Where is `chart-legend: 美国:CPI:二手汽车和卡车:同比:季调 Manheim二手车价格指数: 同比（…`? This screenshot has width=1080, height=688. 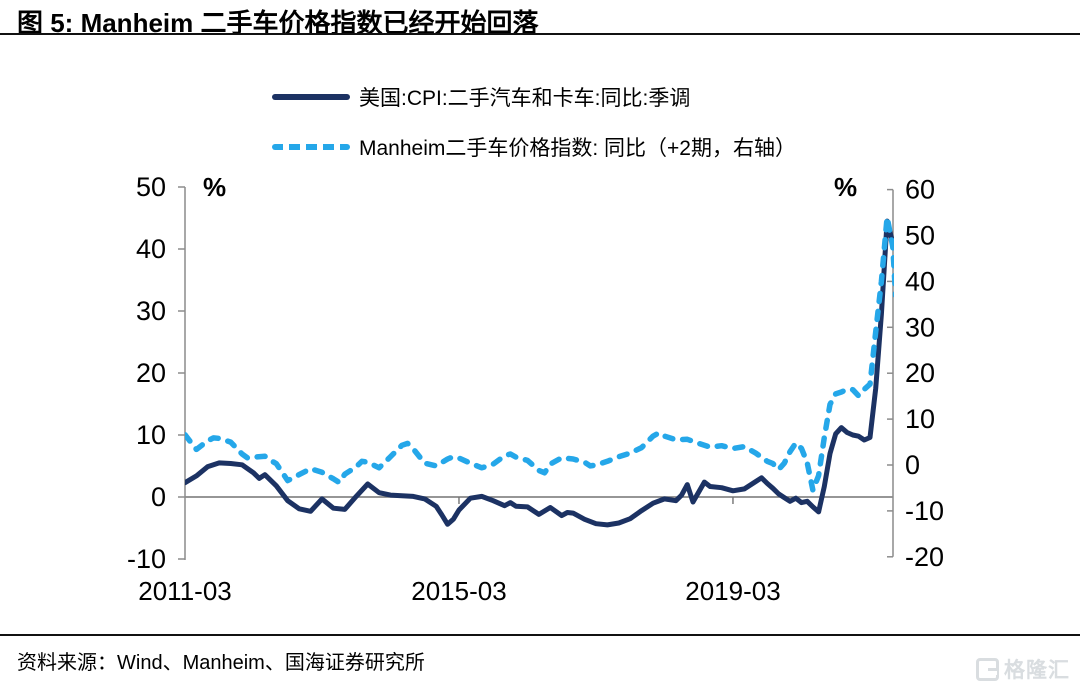
chart-legend: 美国:CPI:二手汽车和卡车:同比:季调 Manheim二手车价格指数: 同比（… is located at coordinates (534, 133).